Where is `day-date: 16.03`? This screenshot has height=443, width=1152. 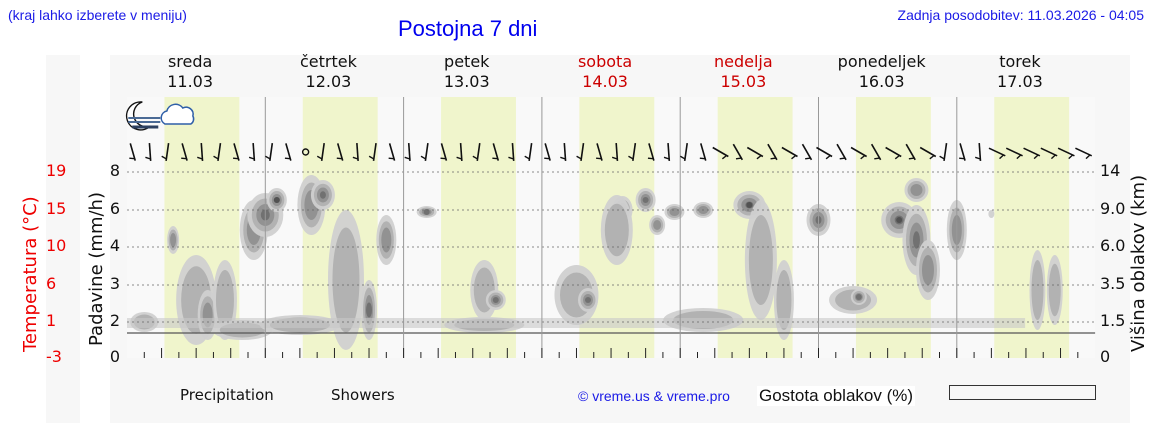 day-date: 16.03 is located at coordinates (881, 81).